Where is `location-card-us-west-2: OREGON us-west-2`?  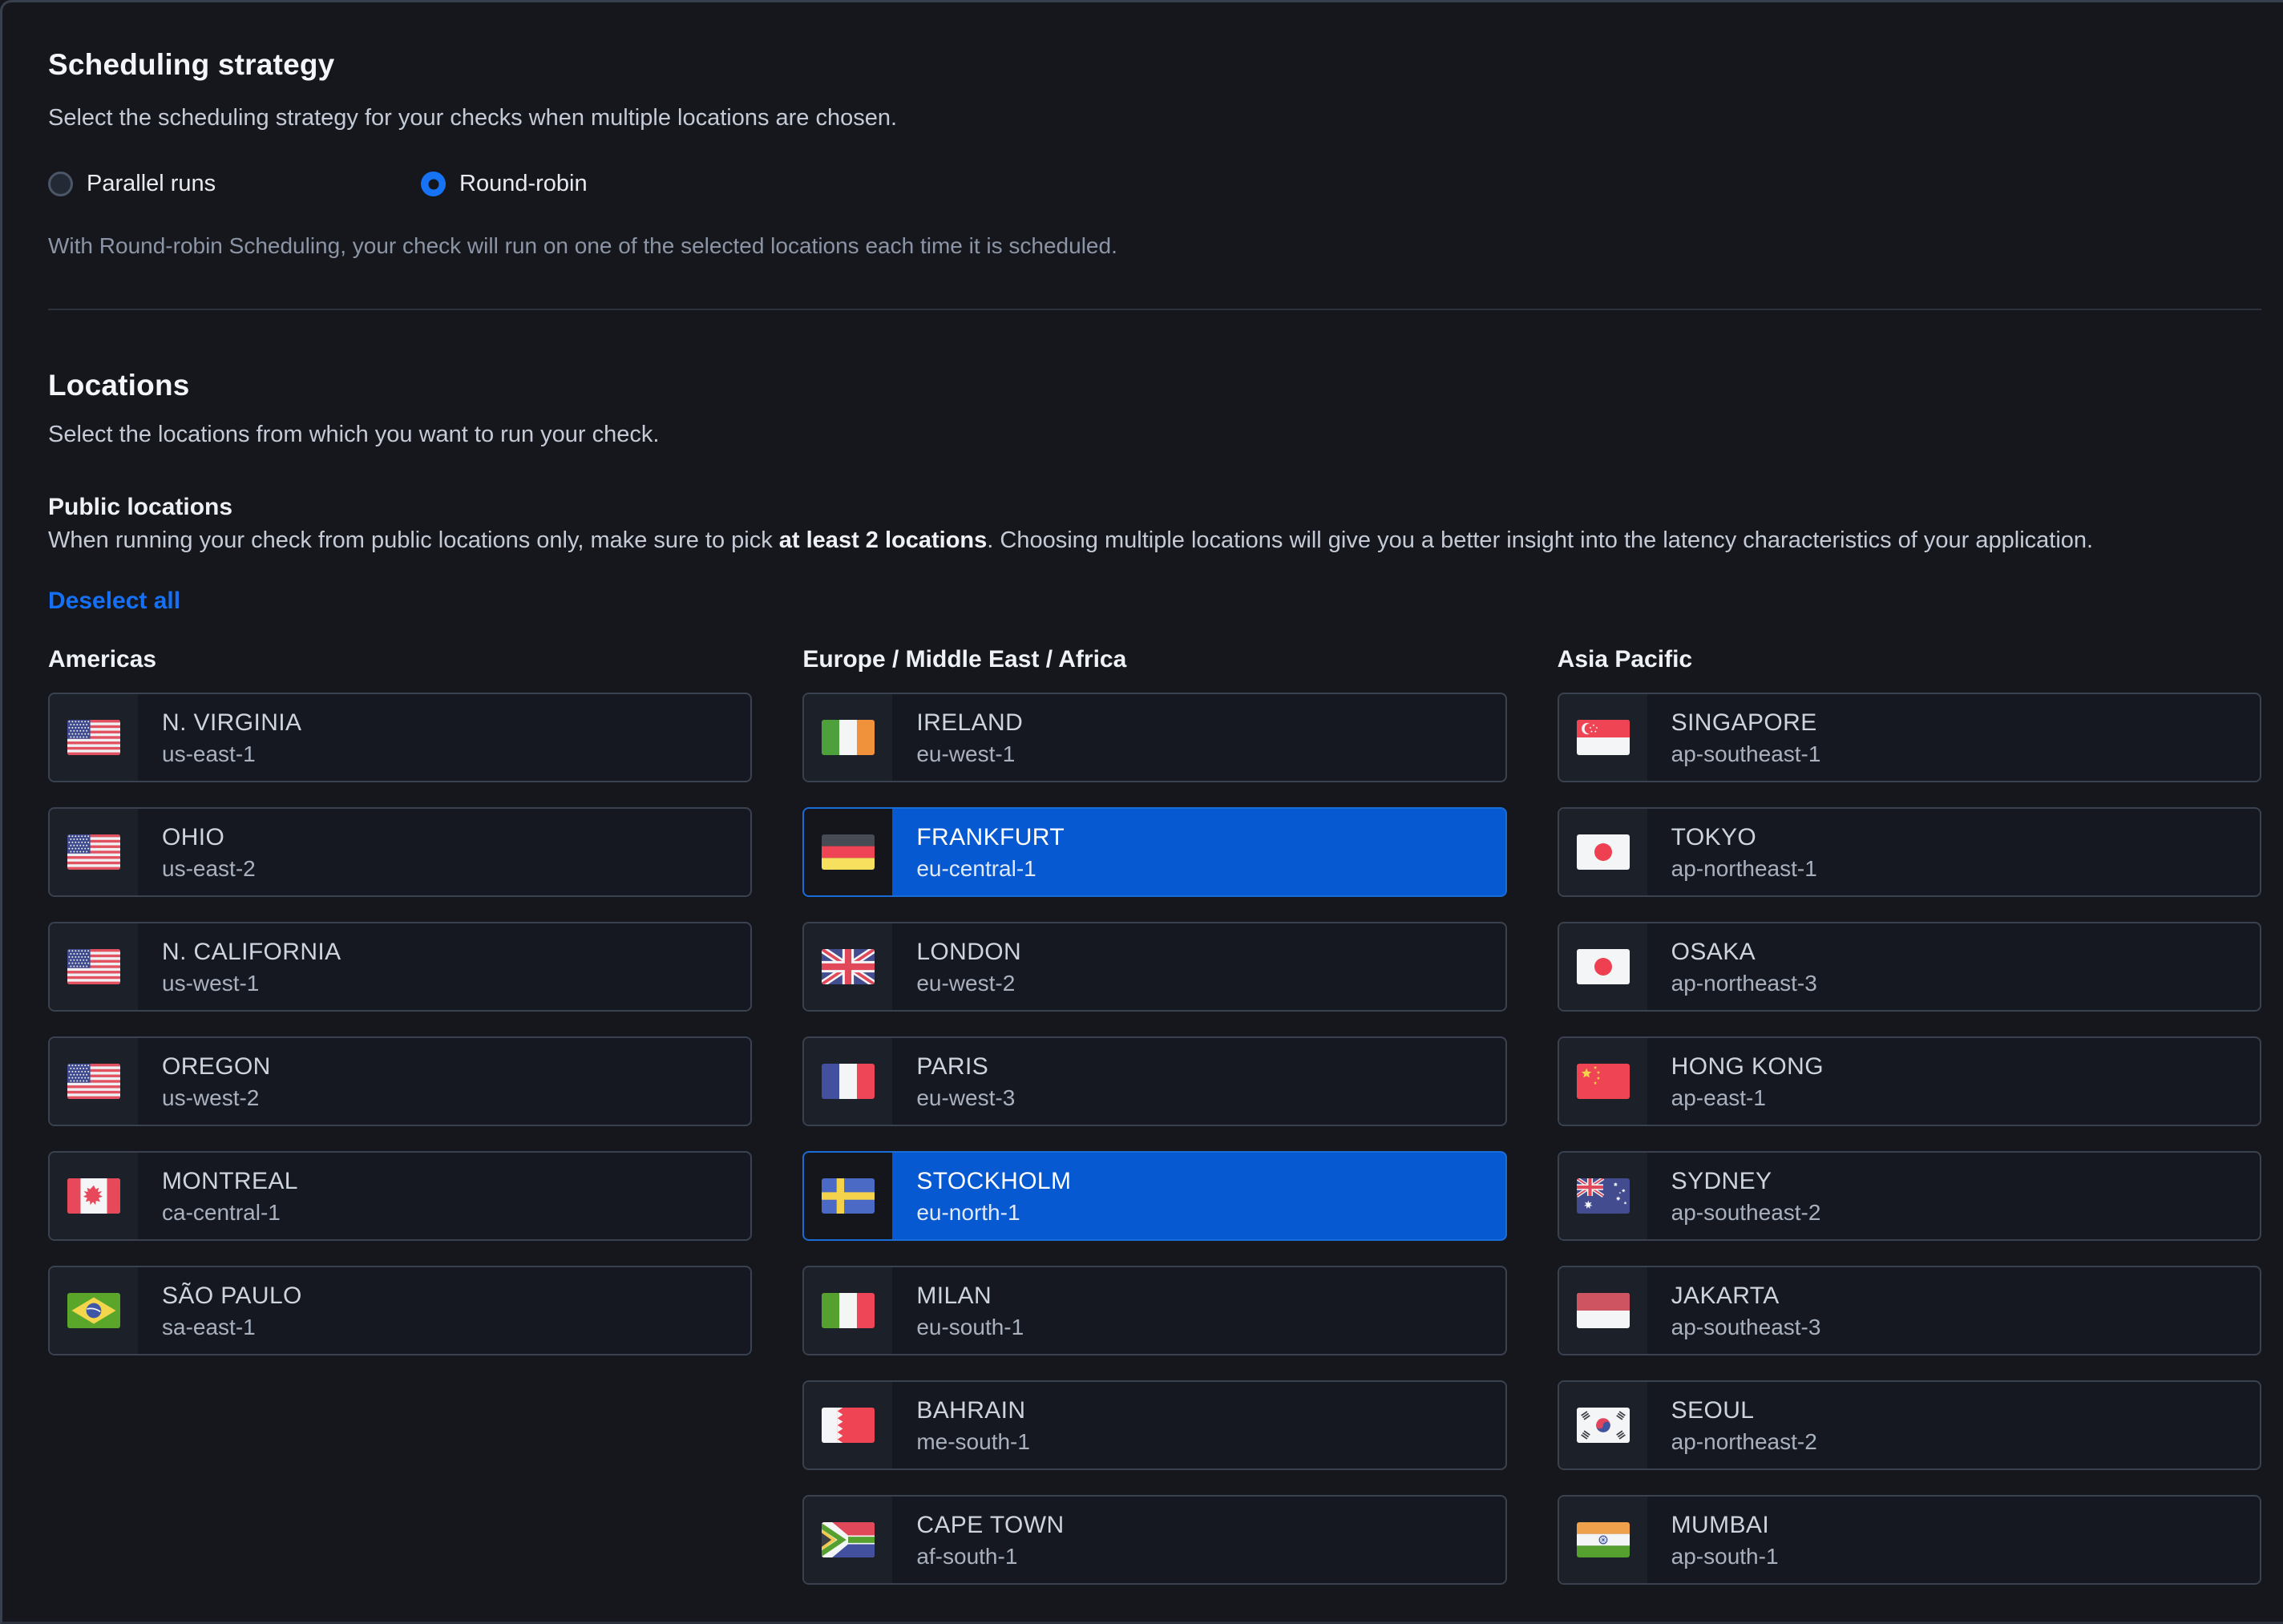
location-card-us-west-2: OREGON us-west-2 is located at coordinates (400, 1081).